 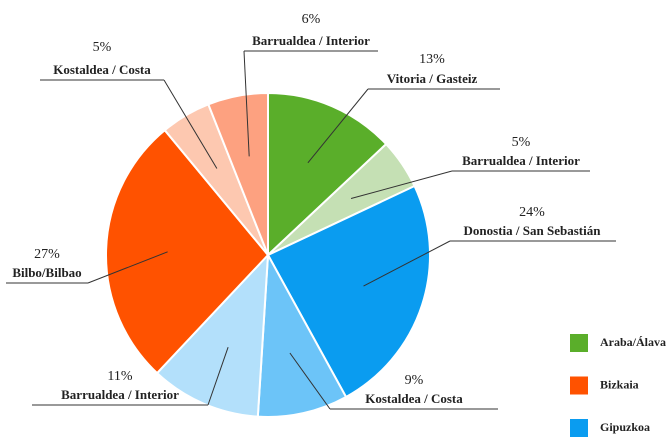 I want to click on value-label: 11%, so click(x=119, y=376).